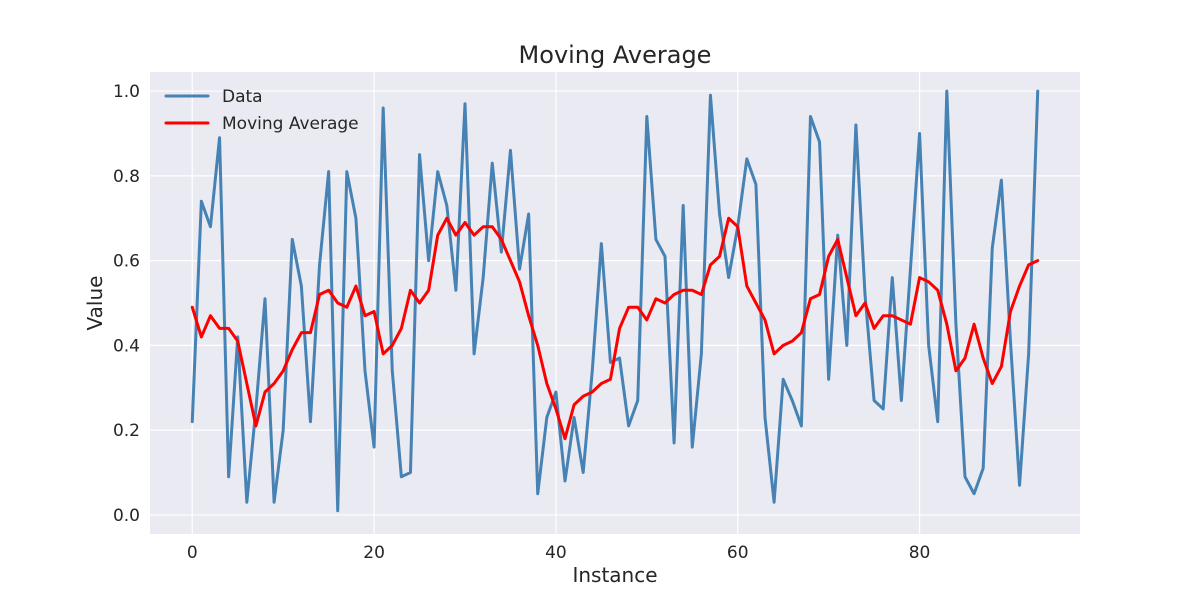 This screenshot has width=1200, height=600. I want to click on y-tick-label: 1.0, so click(126, 92).